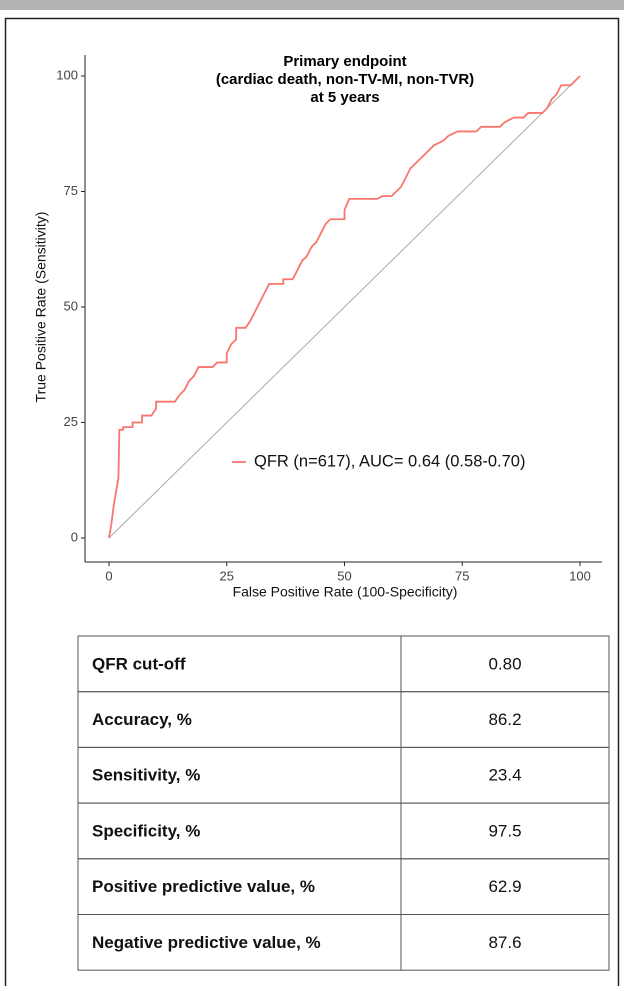  What do you see at coordinates (312, 5) in the screenshot?
I see `top-bar` at bounding box center [312, 5].